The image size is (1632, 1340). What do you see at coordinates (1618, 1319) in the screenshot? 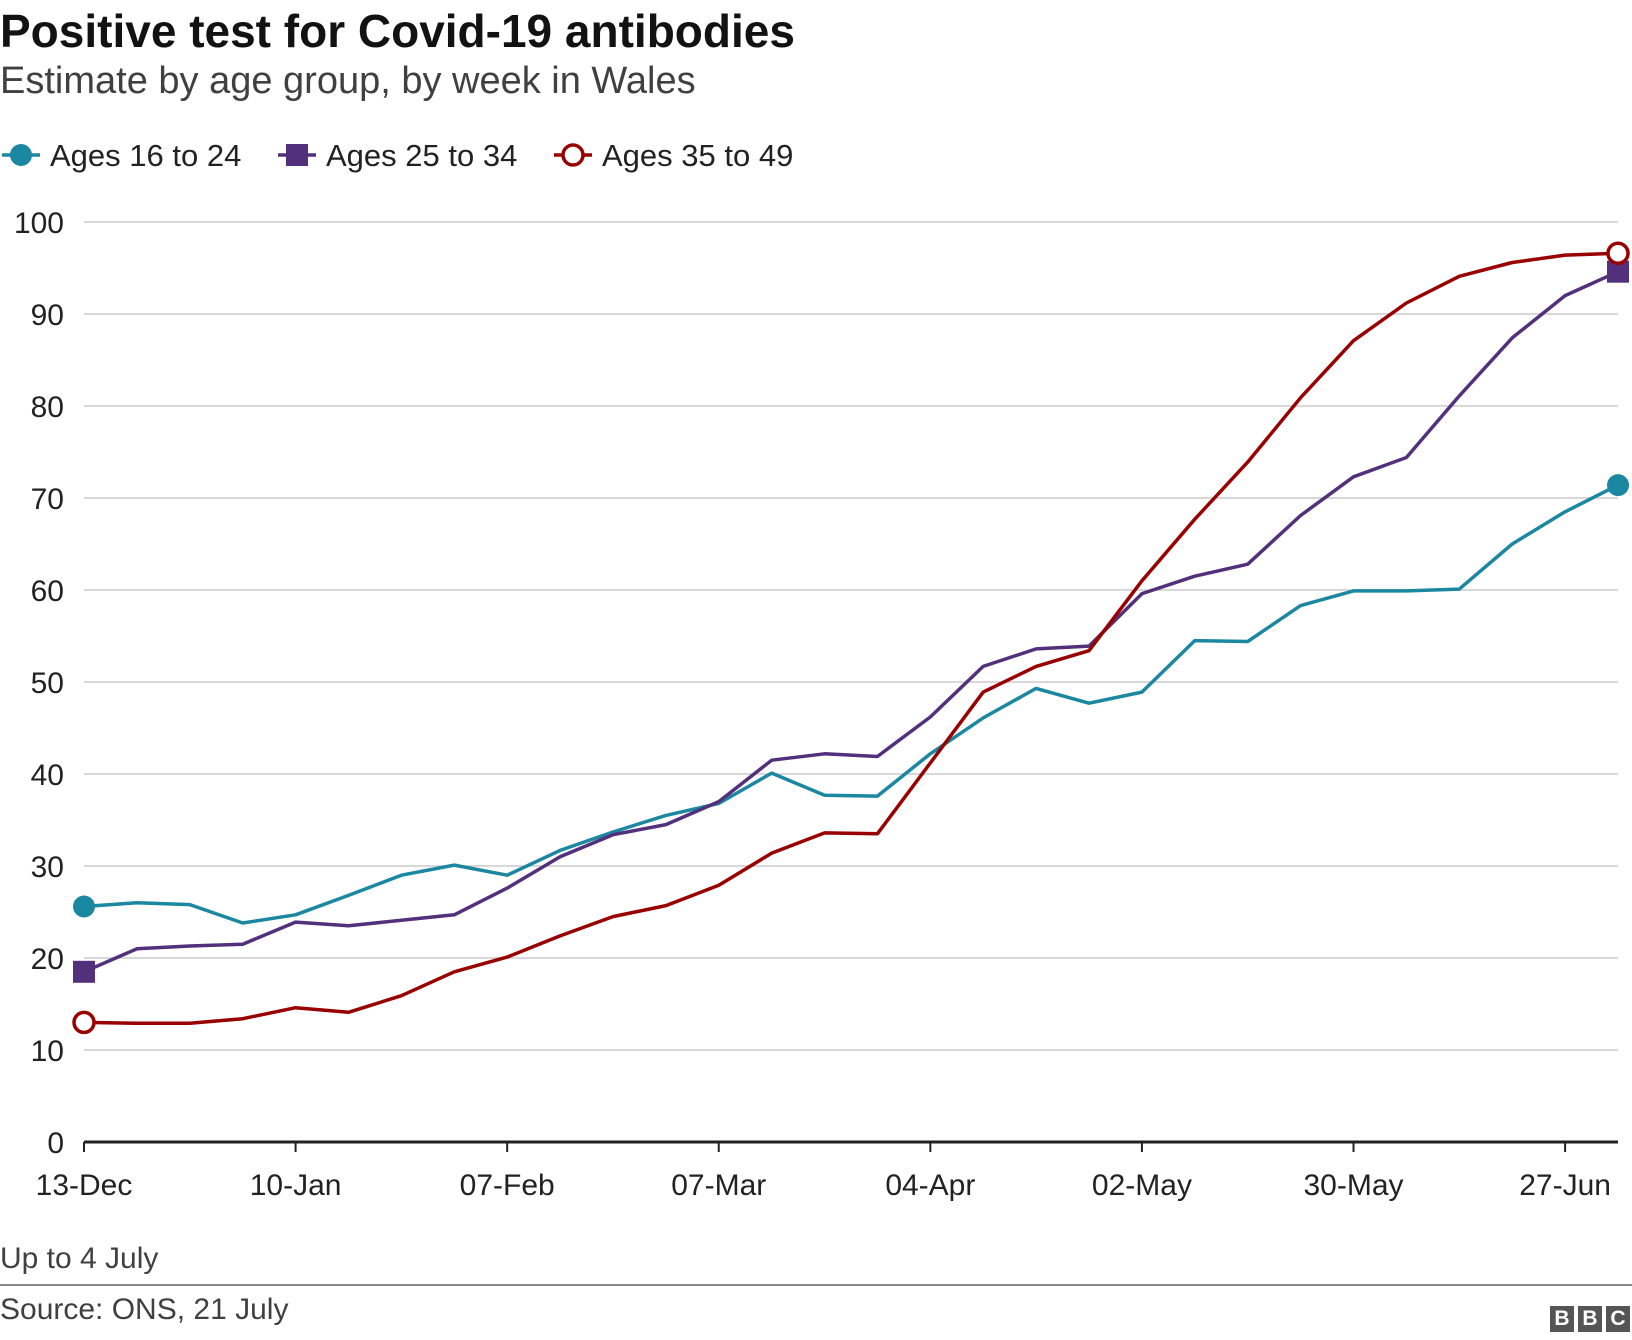
I see `bbc-logo-letter: C` at bounding box center [1618, 1319].